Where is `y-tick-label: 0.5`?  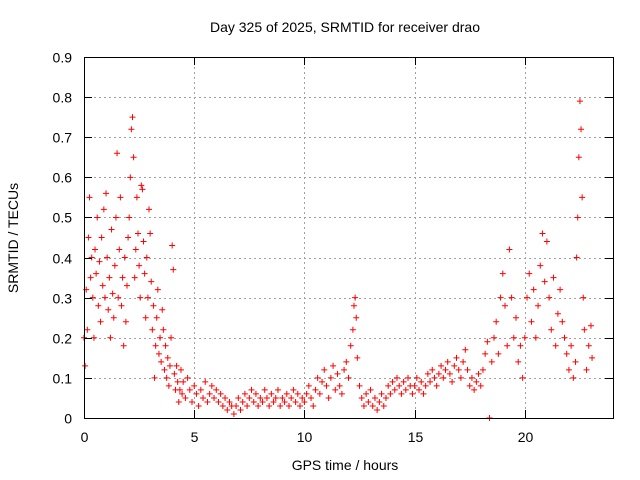 y-tick-label: 0.5 is located at coordinates (63, 218).